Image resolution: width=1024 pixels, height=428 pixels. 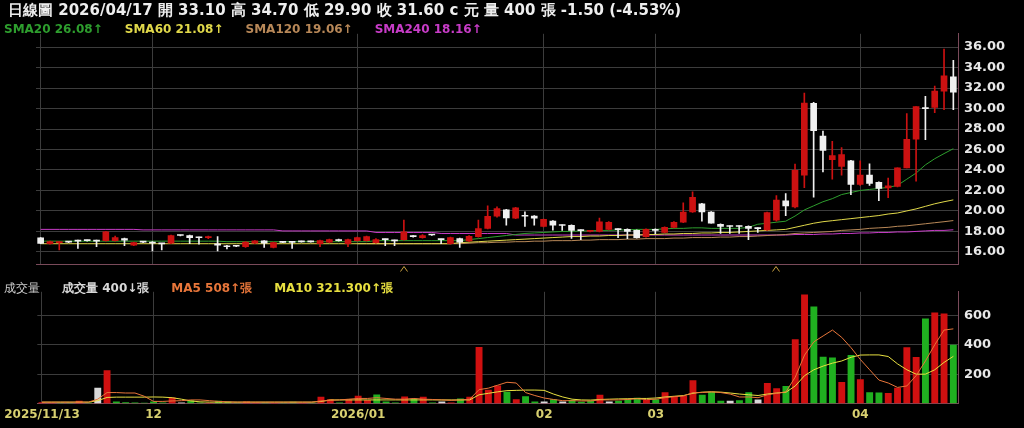 I want to click on text: SMA120 19.06↑, so click(x=299, y=29).